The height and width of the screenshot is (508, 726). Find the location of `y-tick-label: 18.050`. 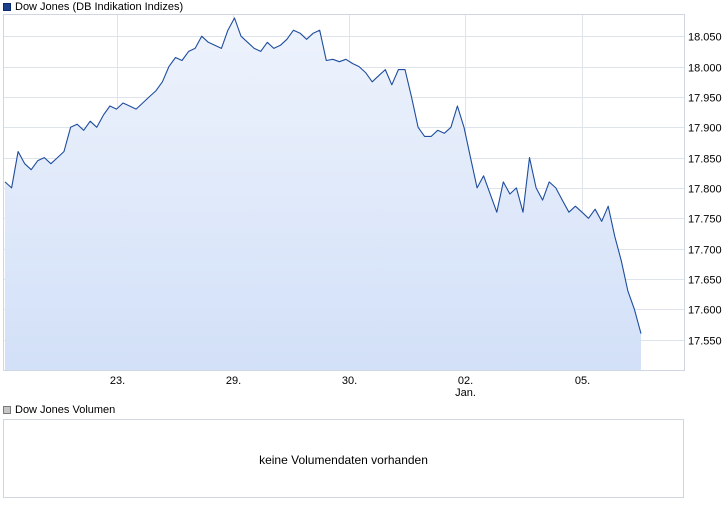

y-tick-label: 18.050 is located at coordinates (705, 38).